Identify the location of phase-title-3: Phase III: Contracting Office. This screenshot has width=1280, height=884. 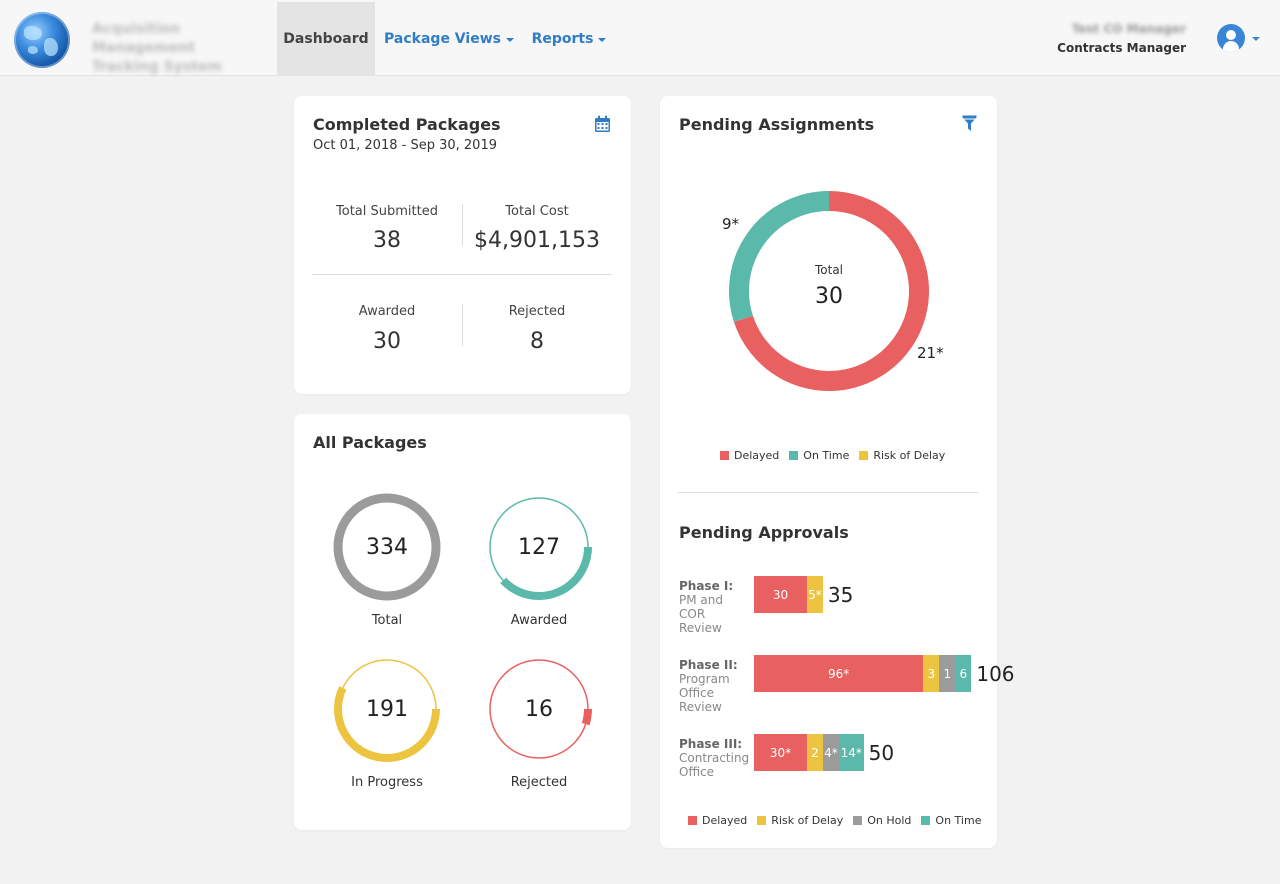
(714, 758).